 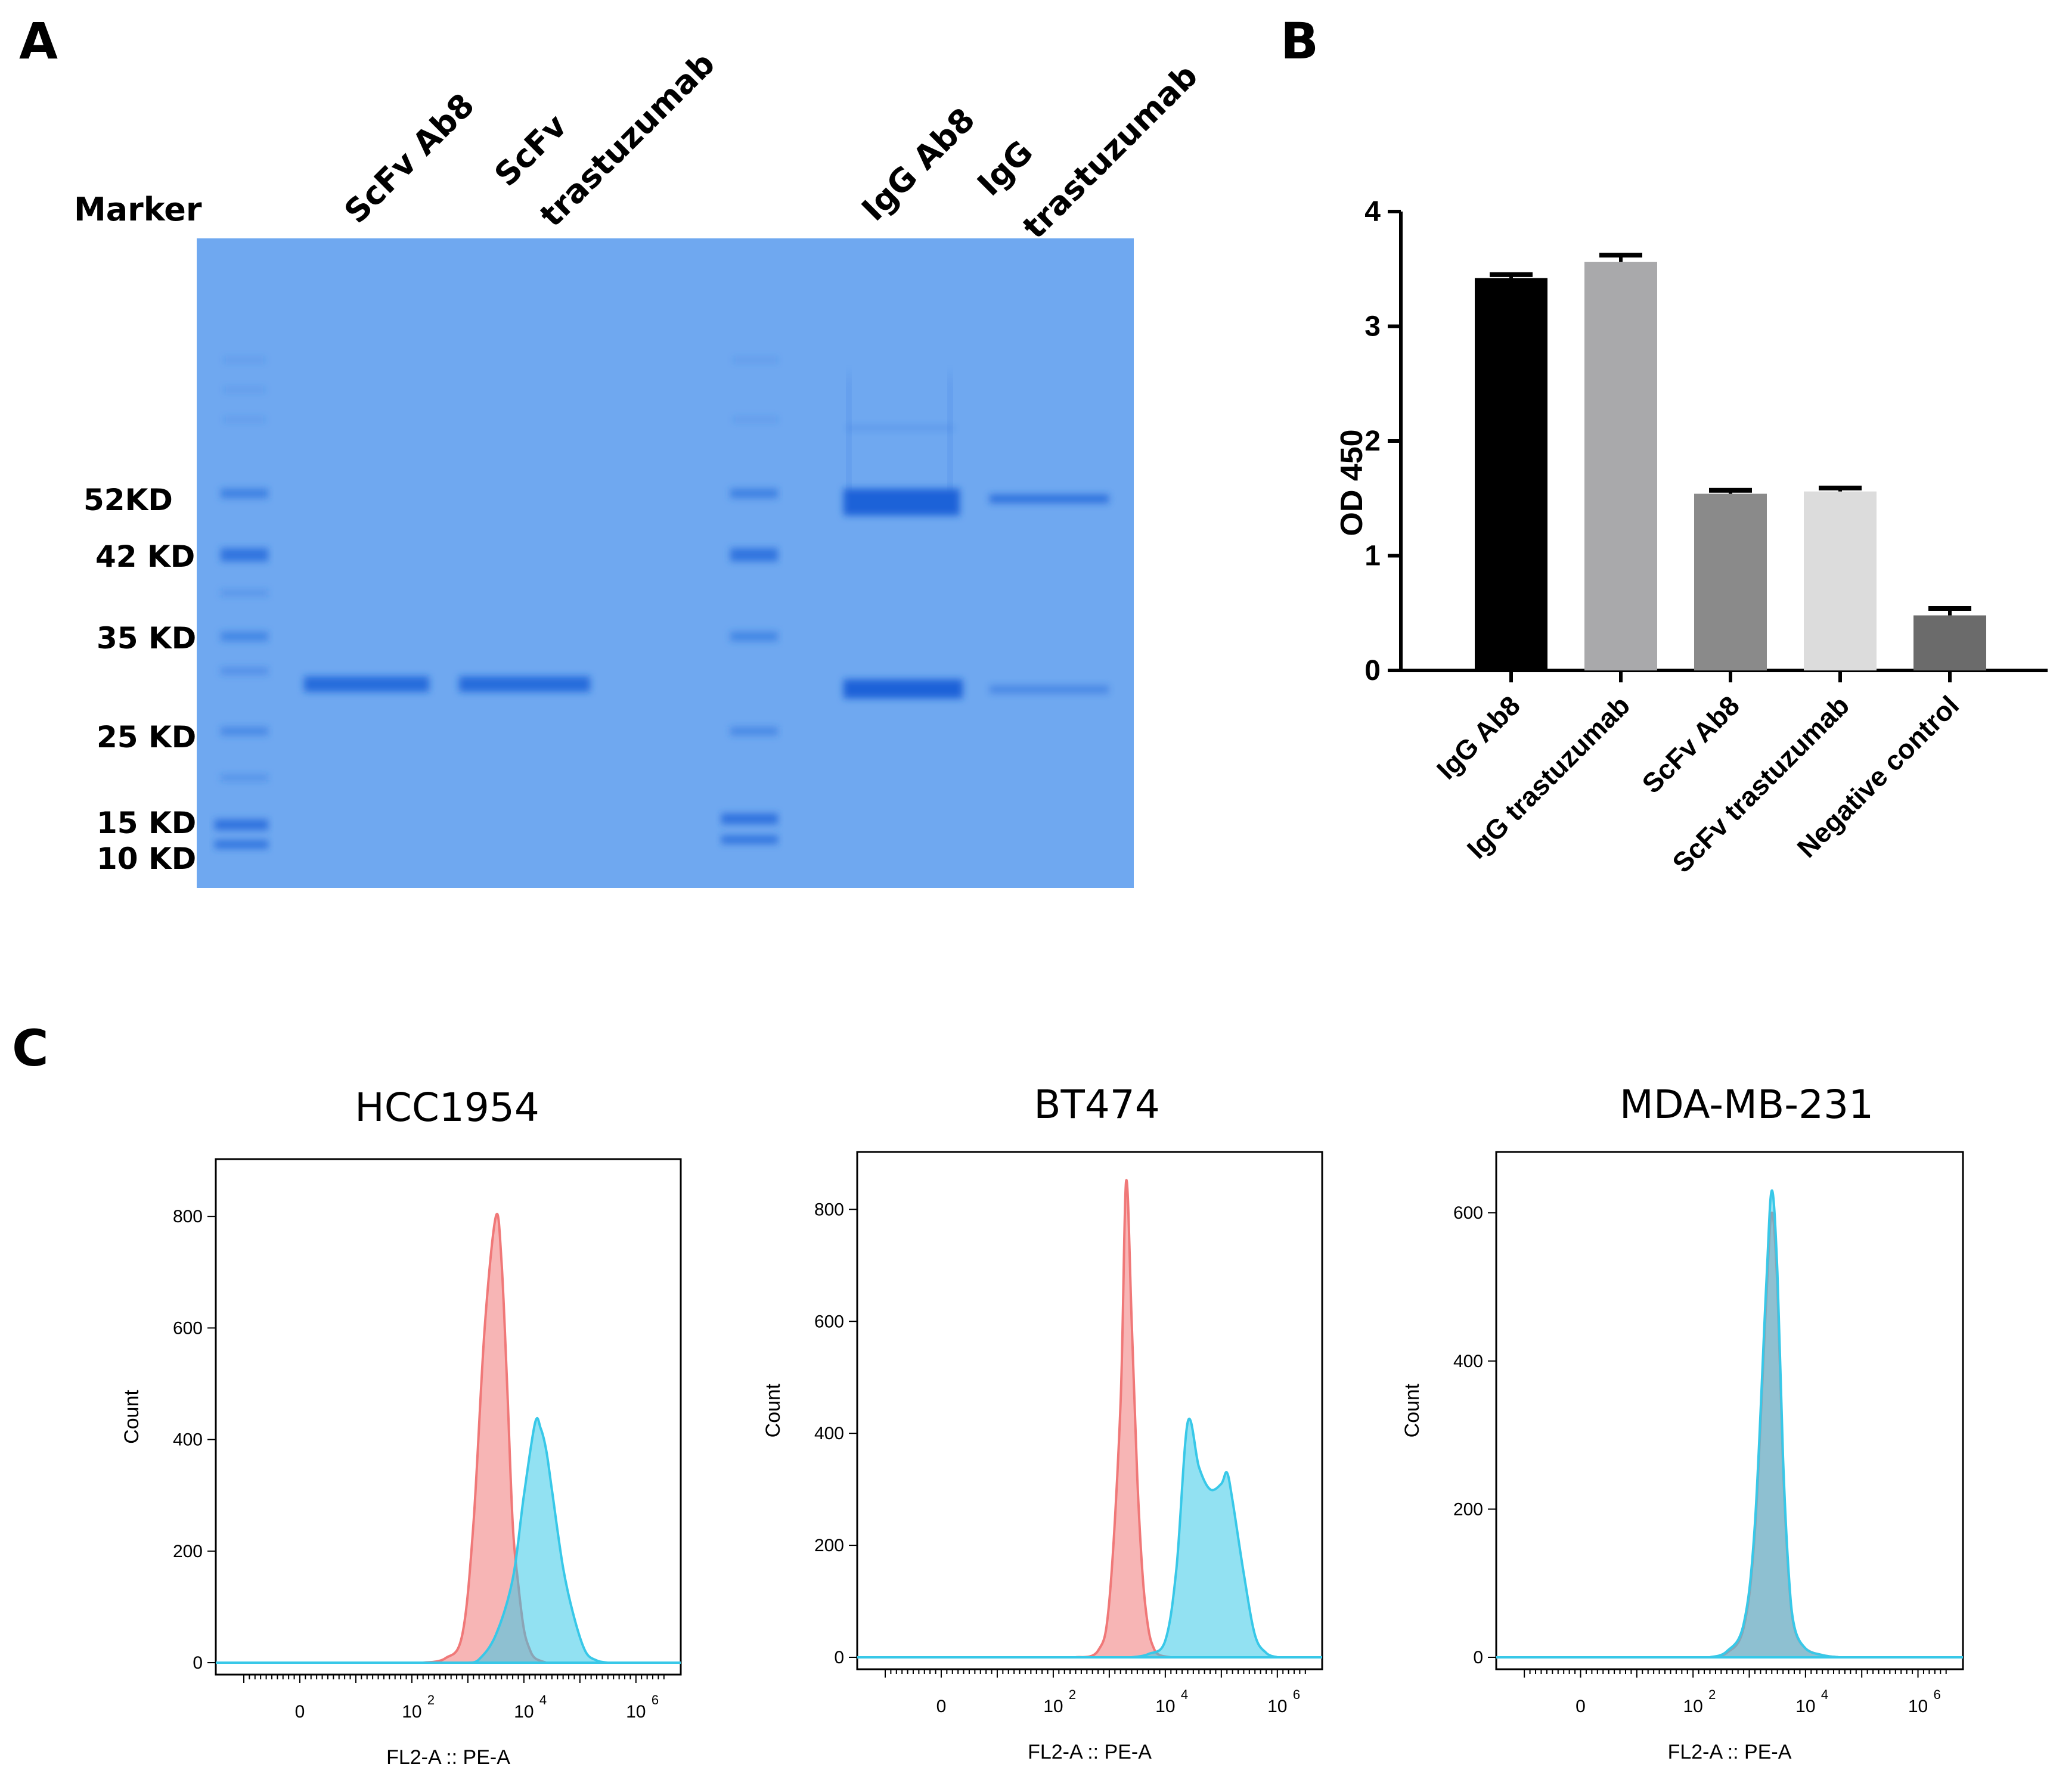 What do you see at coordinates (1299, 41) in the screenshot?
I see `panel-label-b: B` at bounding box center [1299, 41].